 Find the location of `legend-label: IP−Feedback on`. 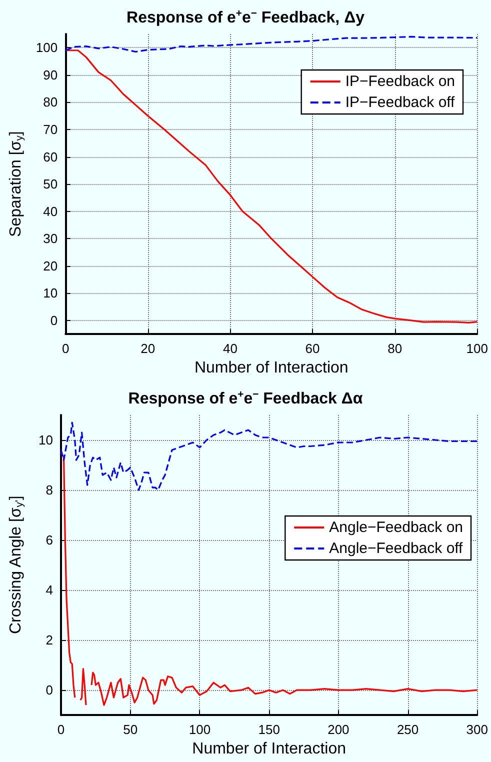

legend-label: IP−Feedback on is located at coordinates (400, 81).